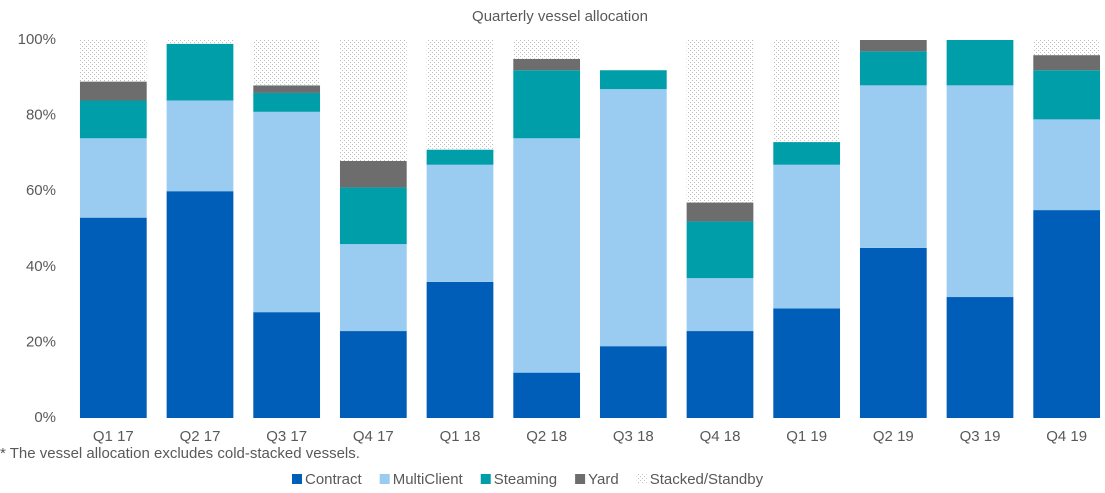  Describe the element at coordinates (720, 436) in the screenshot. I see `x-tick-label: Q4 18` at that location.